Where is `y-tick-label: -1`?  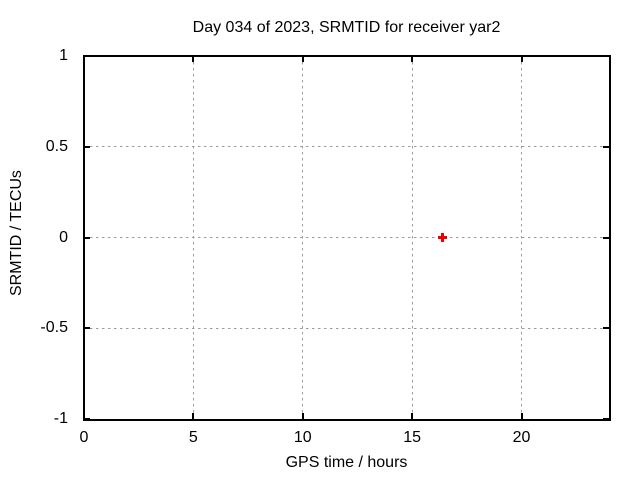
y-tick-label: -1 is located at coordinates (60, 418).